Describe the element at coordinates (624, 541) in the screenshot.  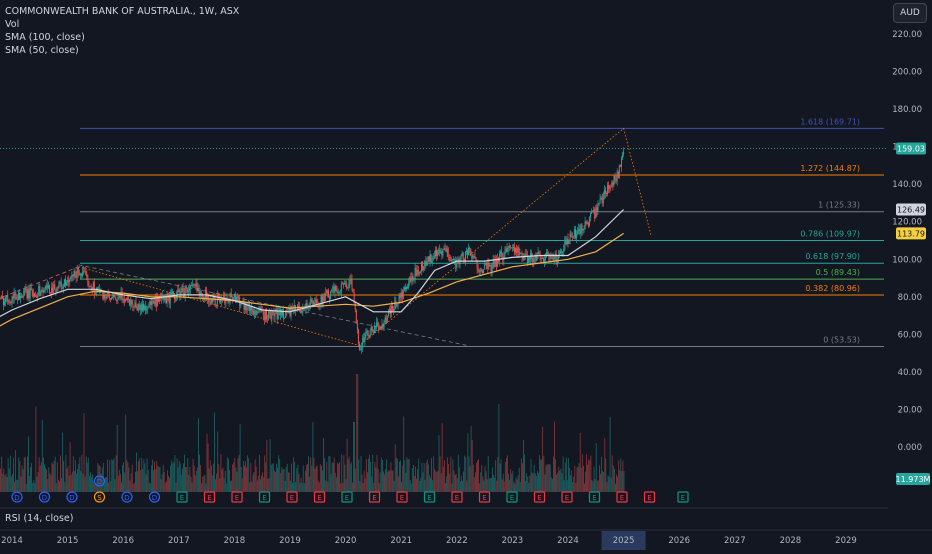
I see `x-tick-label: 2025` at that location.